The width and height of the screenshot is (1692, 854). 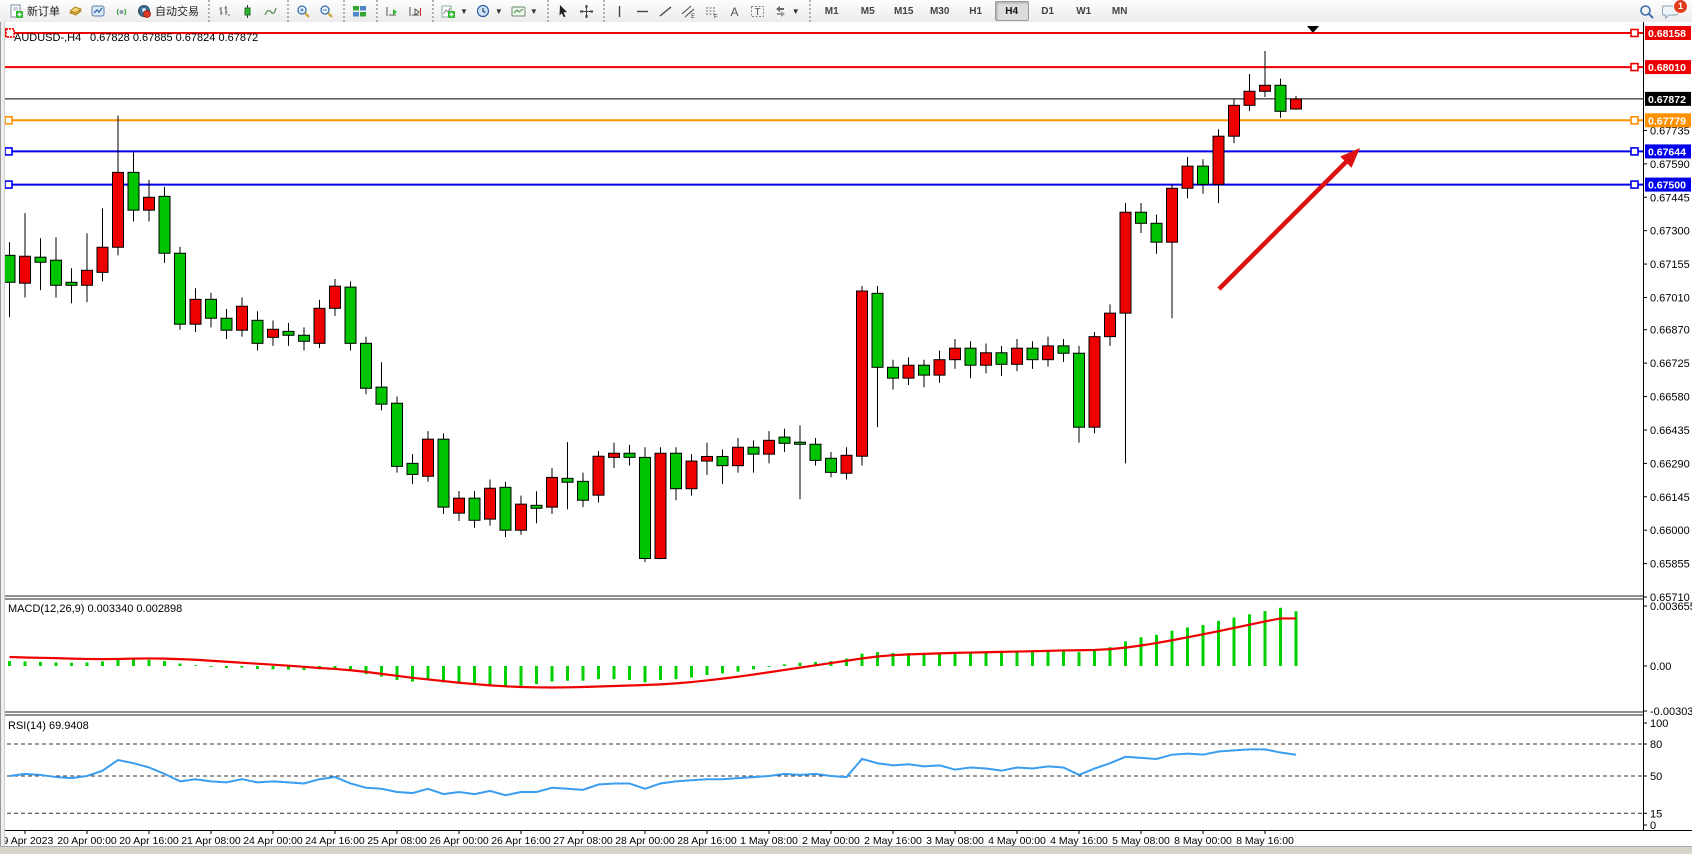 What do you see at coordinates (10, 33) in the screenshot?
I see `selected-line-anchor` at bounding box center [10, 33].